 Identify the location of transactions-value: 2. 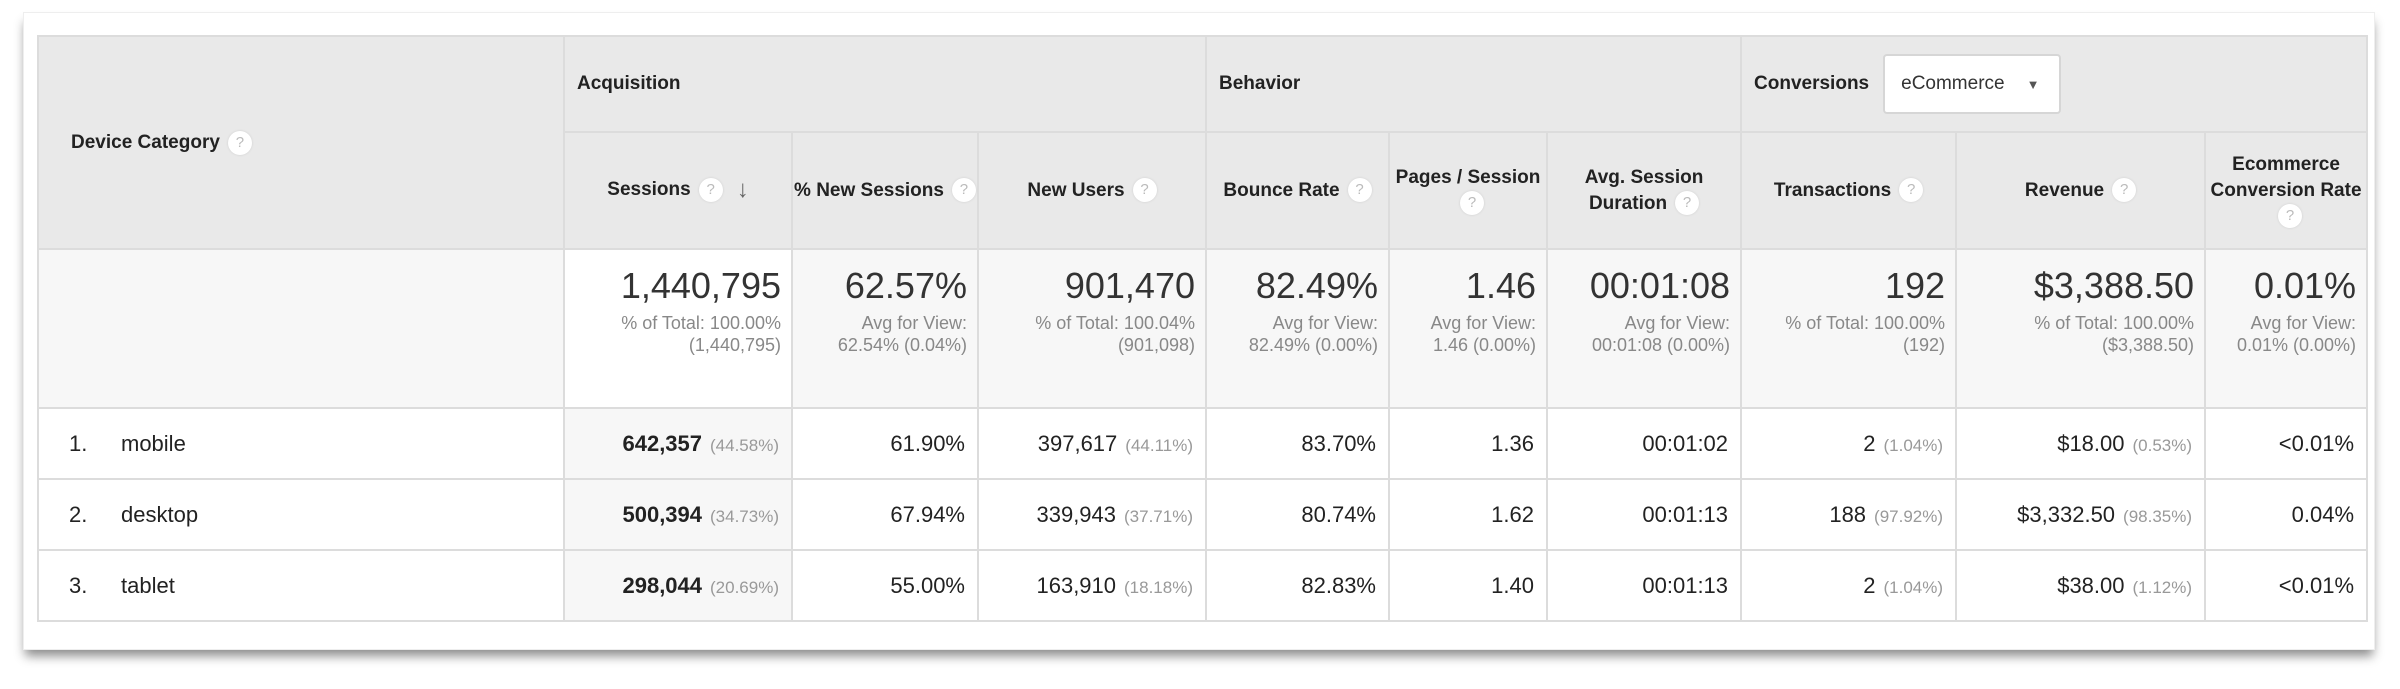
(1869, 443).